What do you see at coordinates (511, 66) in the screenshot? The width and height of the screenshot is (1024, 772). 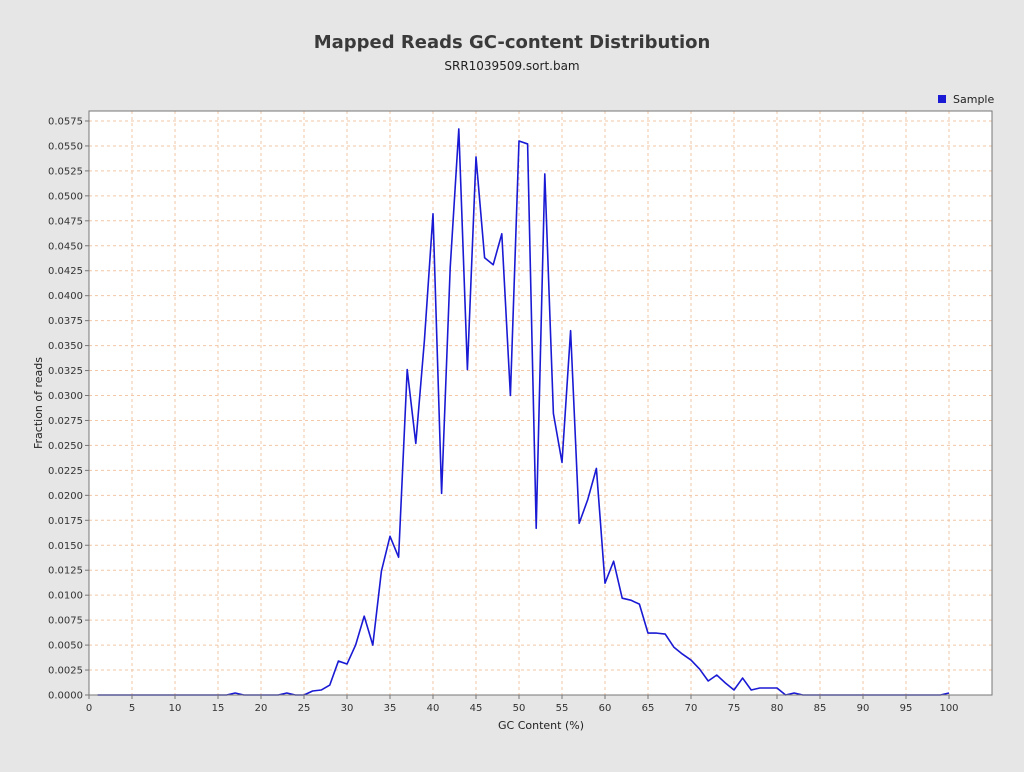 I see `chart-subtitle: SRR1039509.sort.bam` at bounding box center [511, 66].